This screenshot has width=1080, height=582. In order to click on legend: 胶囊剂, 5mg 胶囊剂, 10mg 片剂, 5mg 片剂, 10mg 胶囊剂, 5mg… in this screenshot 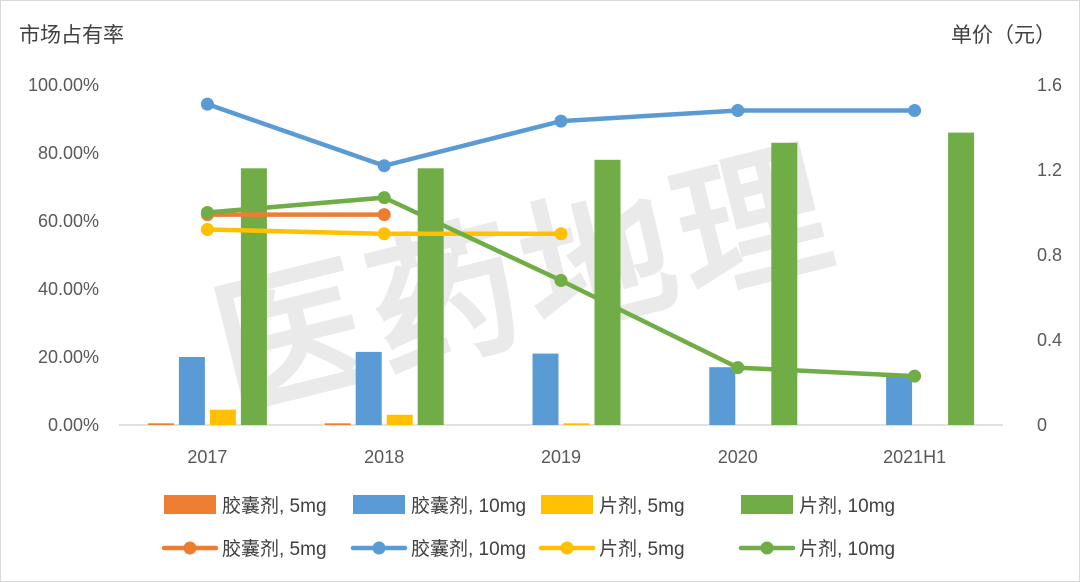, I will do `click(528, 527)`.